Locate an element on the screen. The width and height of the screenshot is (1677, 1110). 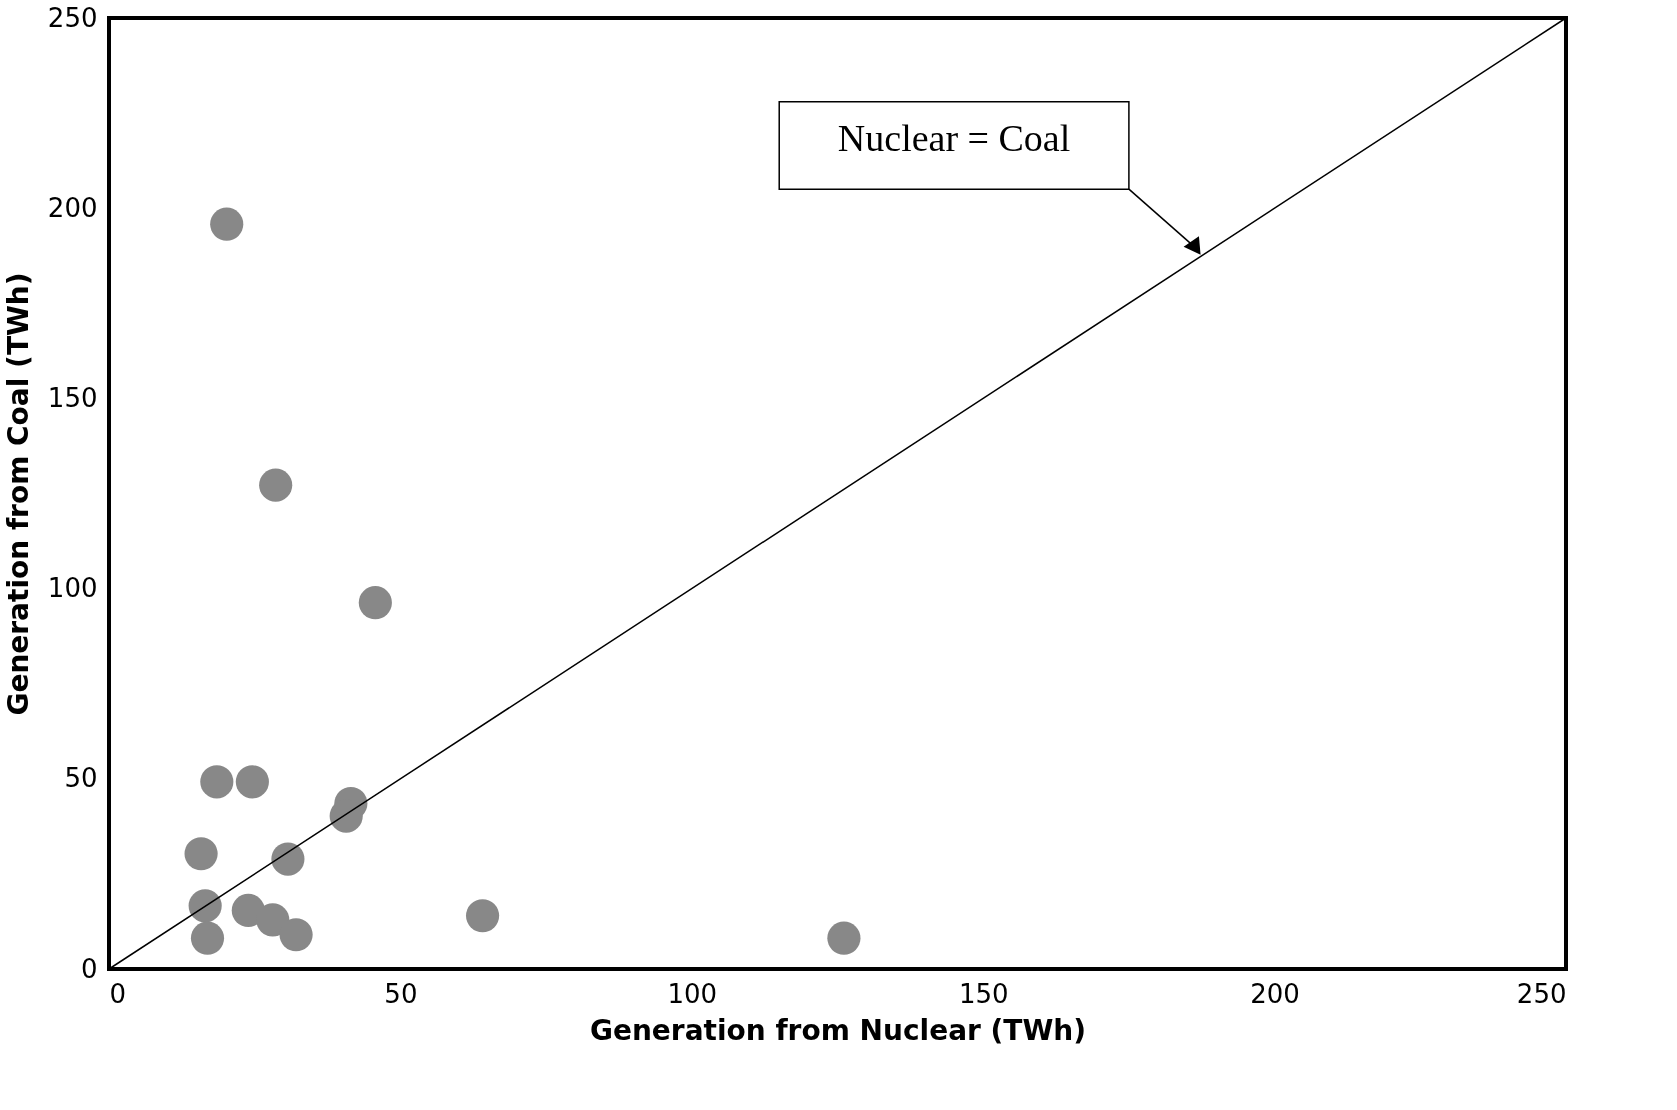
x-tick-label: 0 is located at coordinates (118, 993).